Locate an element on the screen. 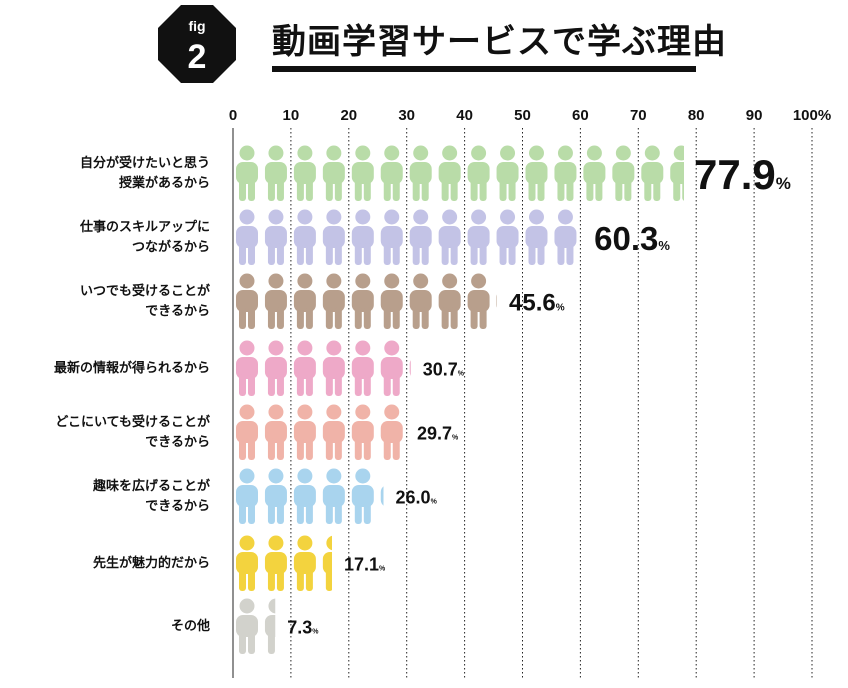 The height and width of the screenshot is (688, 848). title-underline is located at coordinates (484, 69).